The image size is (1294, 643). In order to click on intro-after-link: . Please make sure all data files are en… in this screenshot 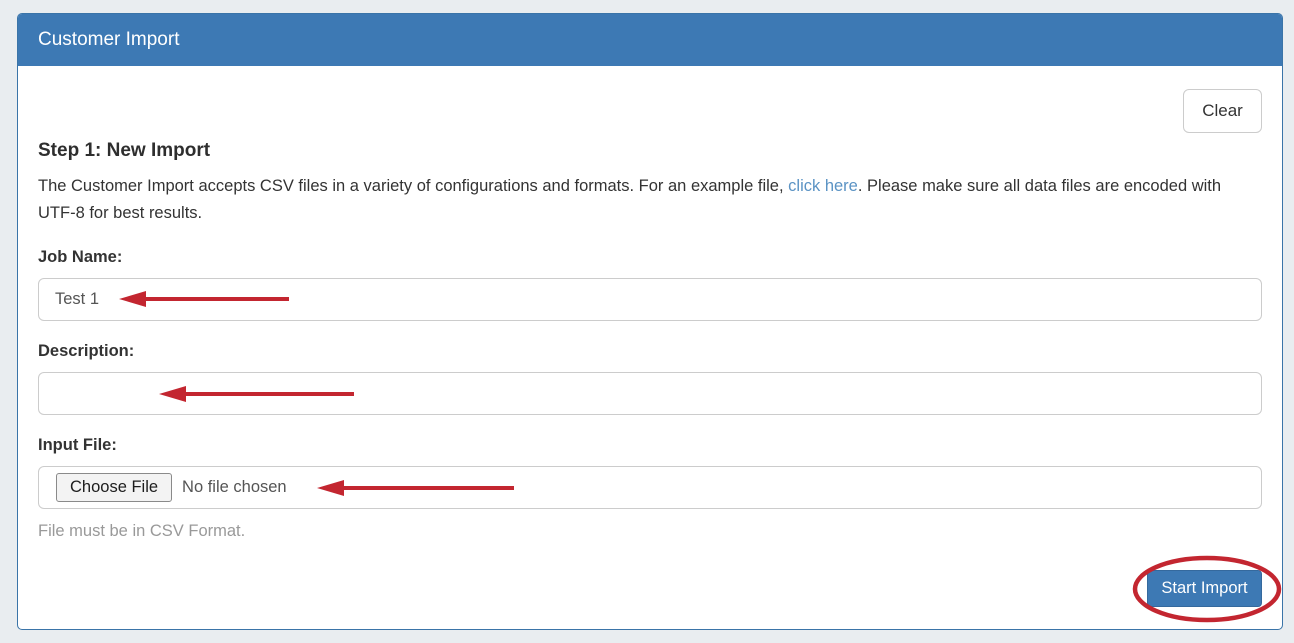, I will do `click(630, 199)`.